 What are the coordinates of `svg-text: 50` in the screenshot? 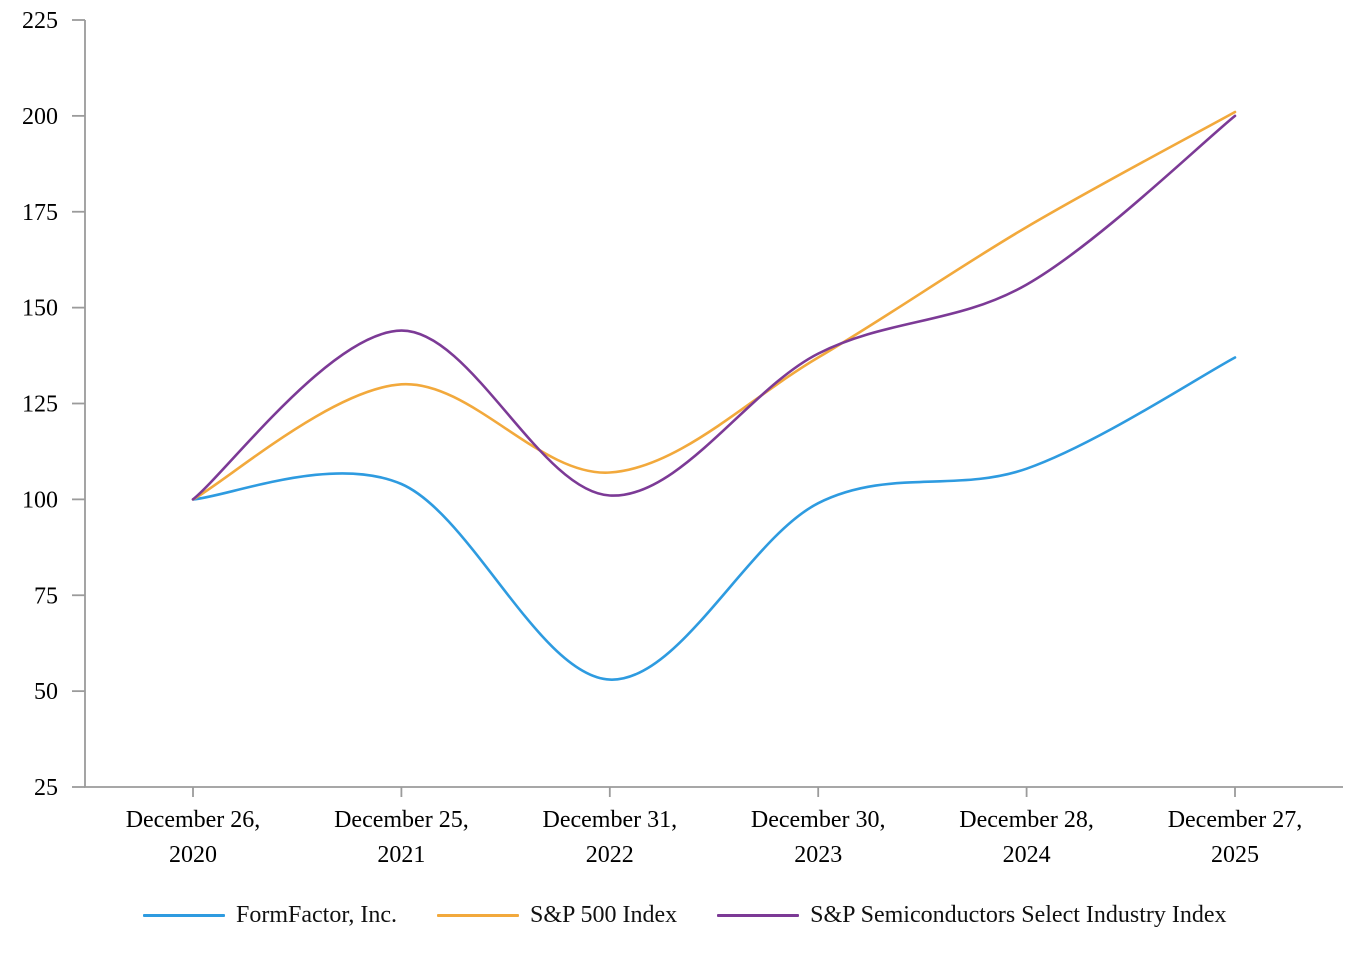 It's located at (46, 692).